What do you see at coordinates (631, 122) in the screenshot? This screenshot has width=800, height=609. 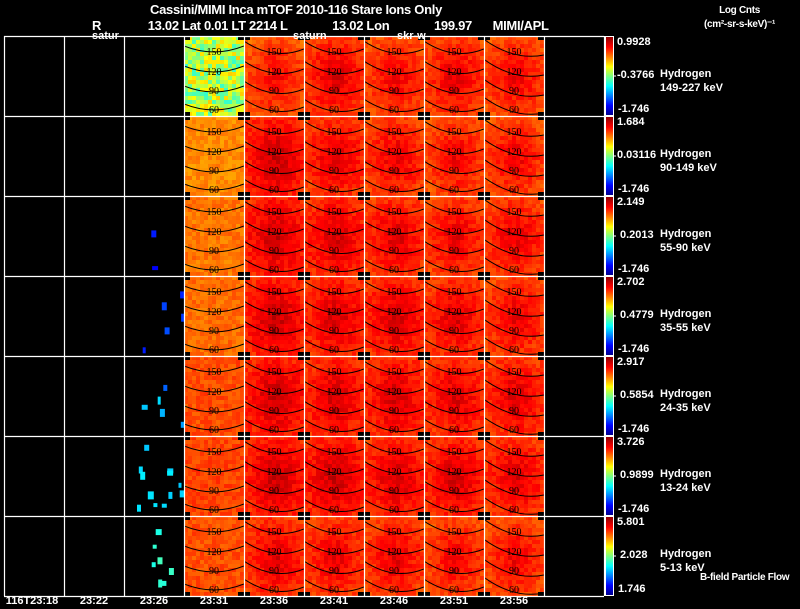 I see `colorbar-max-label: 1.684` at bounding box center [631, 122].